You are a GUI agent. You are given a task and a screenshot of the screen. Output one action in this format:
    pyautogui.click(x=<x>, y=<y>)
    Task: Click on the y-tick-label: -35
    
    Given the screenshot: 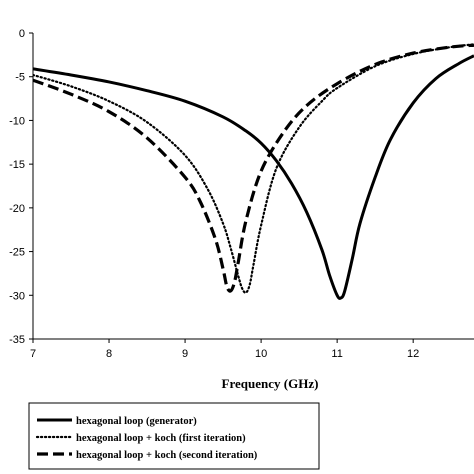 What is the action you would take?
    pyautogui.click(x=17, y=340)
    